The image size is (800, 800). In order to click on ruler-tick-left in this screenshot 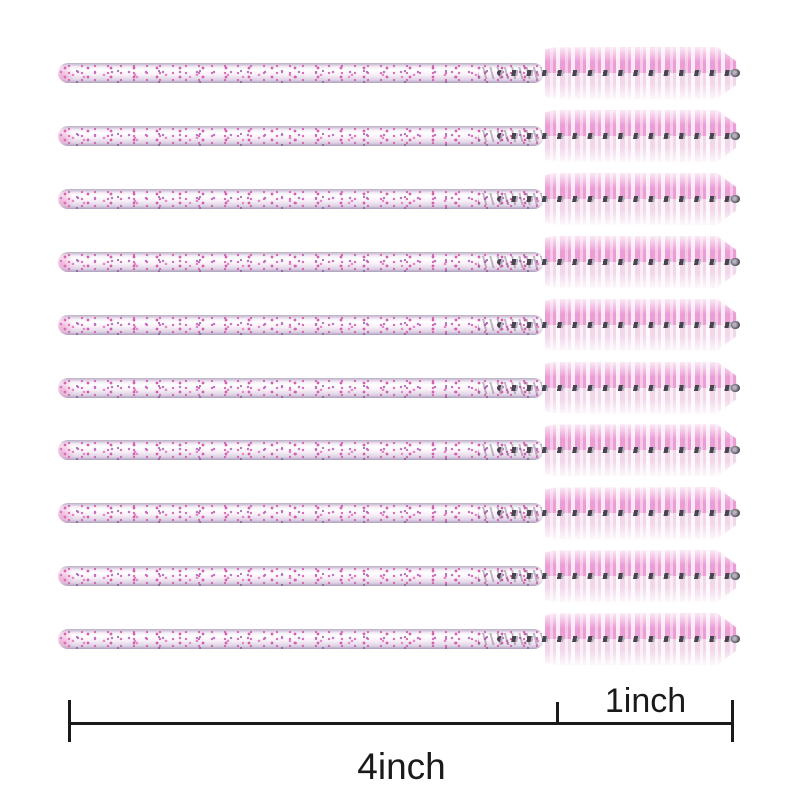, I will do `click(69, 721)`.